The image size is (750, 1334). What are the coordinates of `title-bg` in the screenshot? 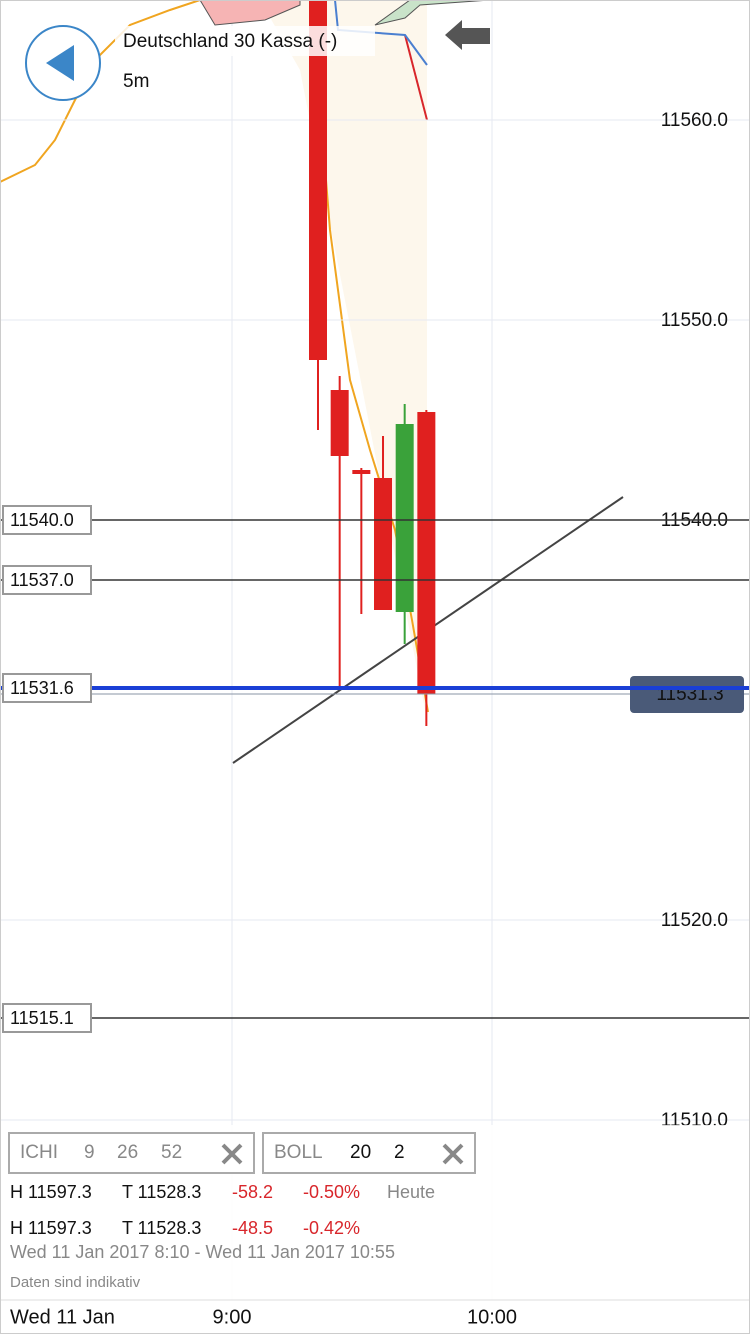 It's located at (245, 41).